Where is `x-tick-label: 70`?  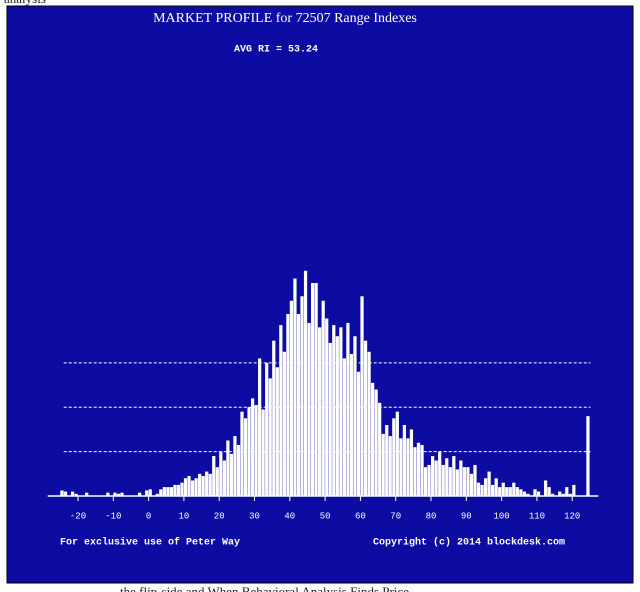 x-tick-label: 70 is located at coordinates (395, 516).